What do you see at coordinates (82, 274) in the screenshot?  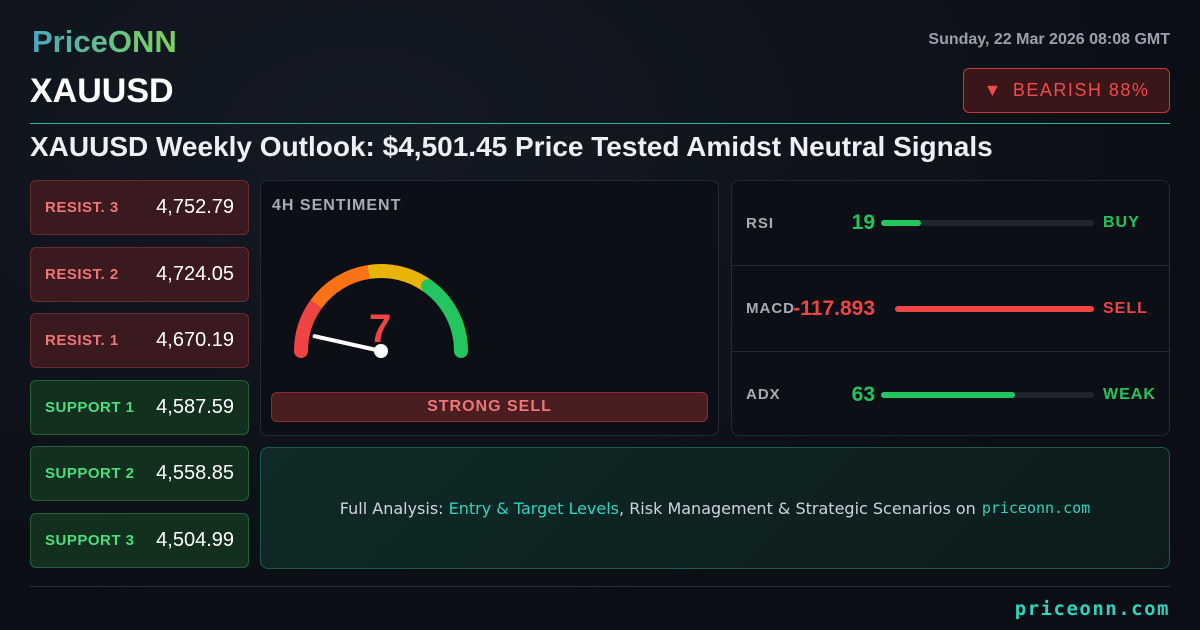 I see `level-label: RESIST. 2` at bounding box center [82, 274].